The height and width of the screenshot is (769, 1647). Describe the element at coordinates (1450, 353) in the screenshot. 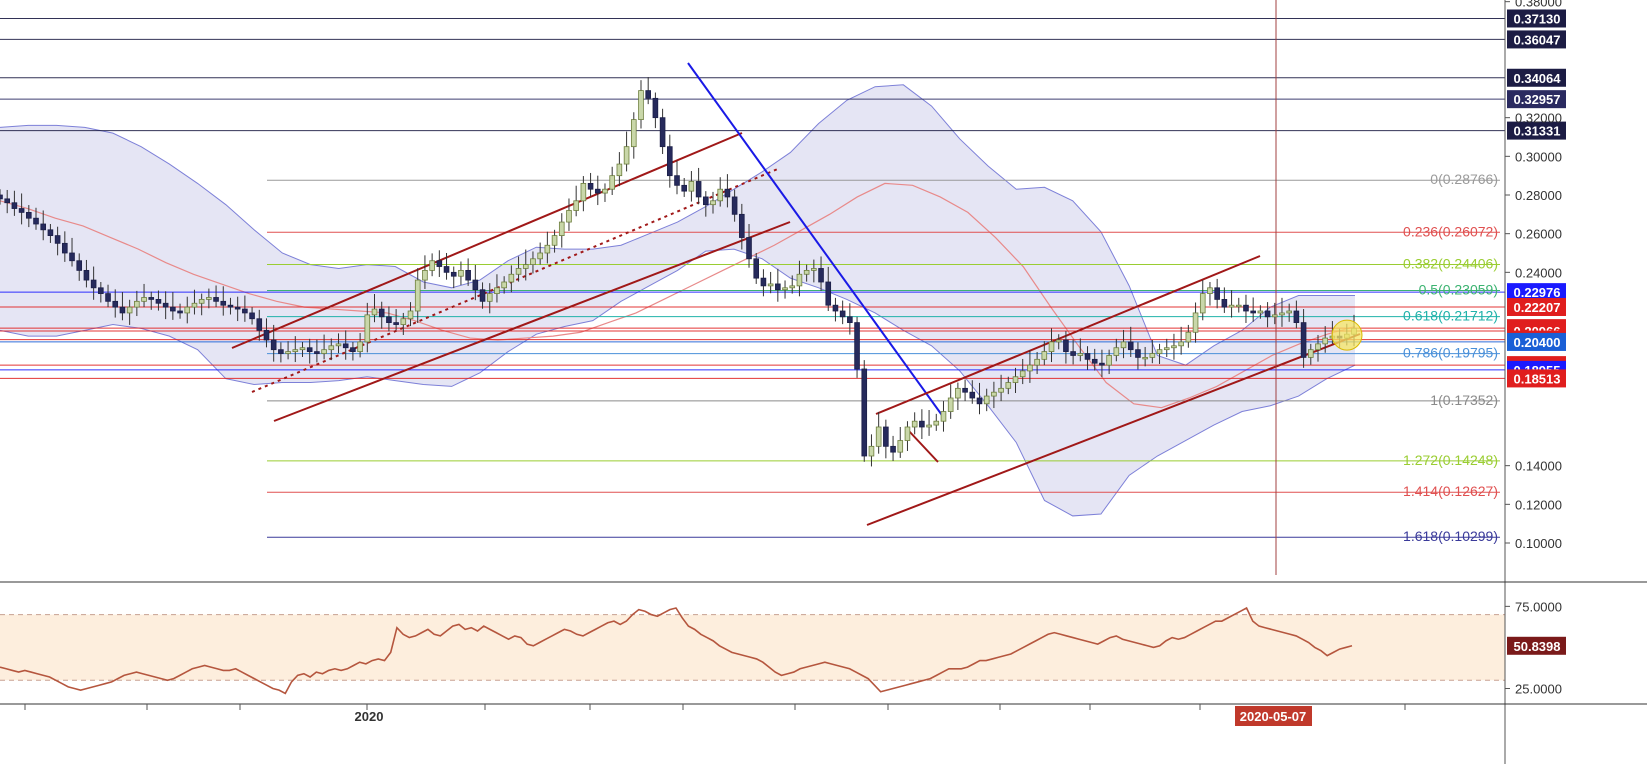

I see `fib-label-5: 0.786(0.19795)` at that location.